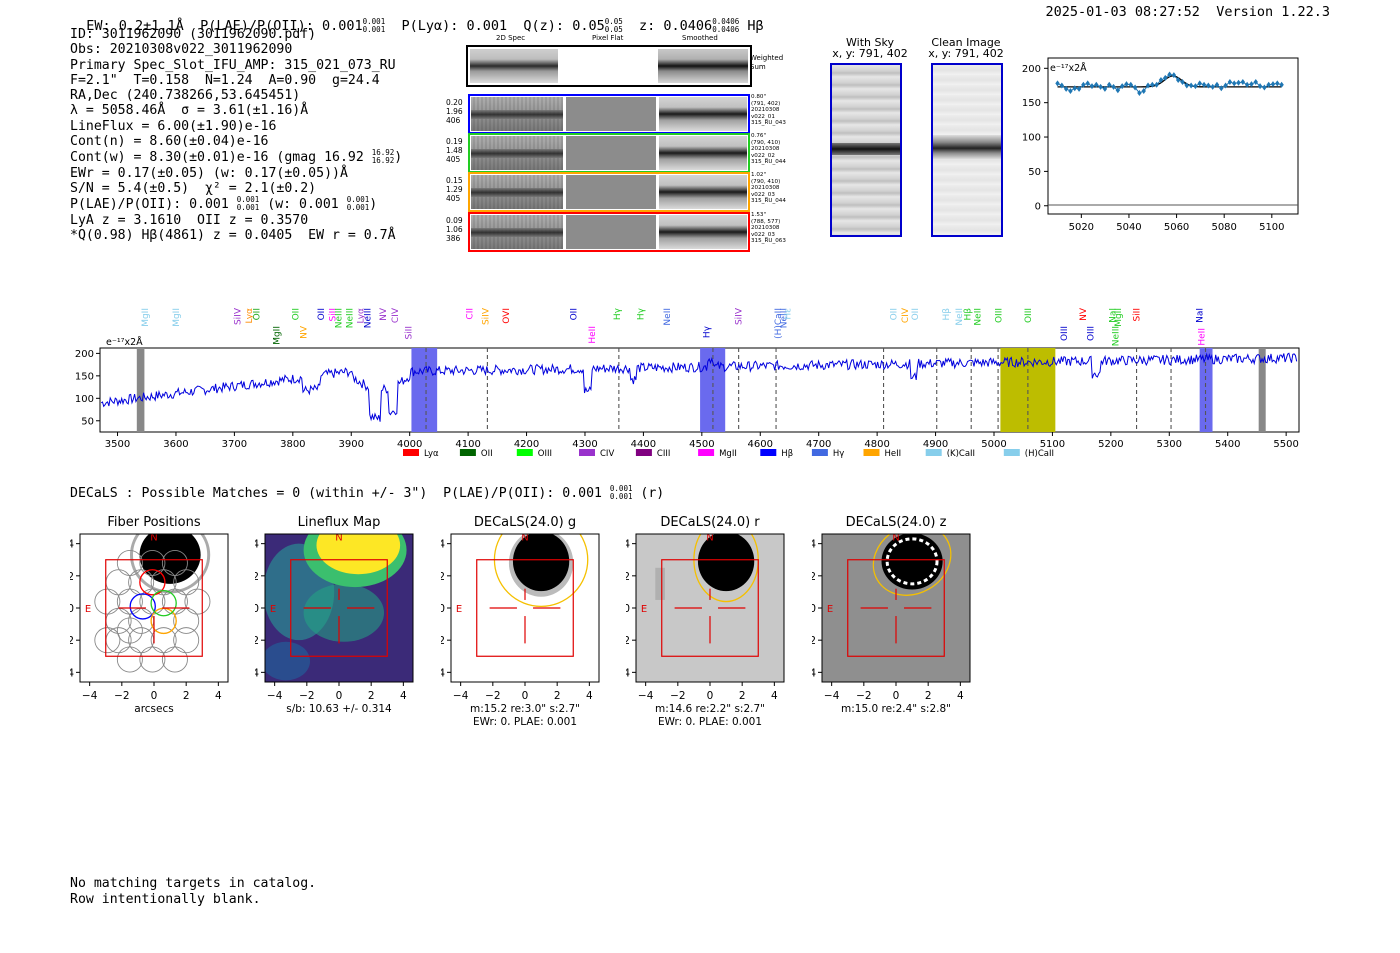 The width and height of the screenshot is (1400, 953). What do you see at coordinates (358, 554) in the screenshot?
I see `lineflux-peak` at bounding box center [358, 554].